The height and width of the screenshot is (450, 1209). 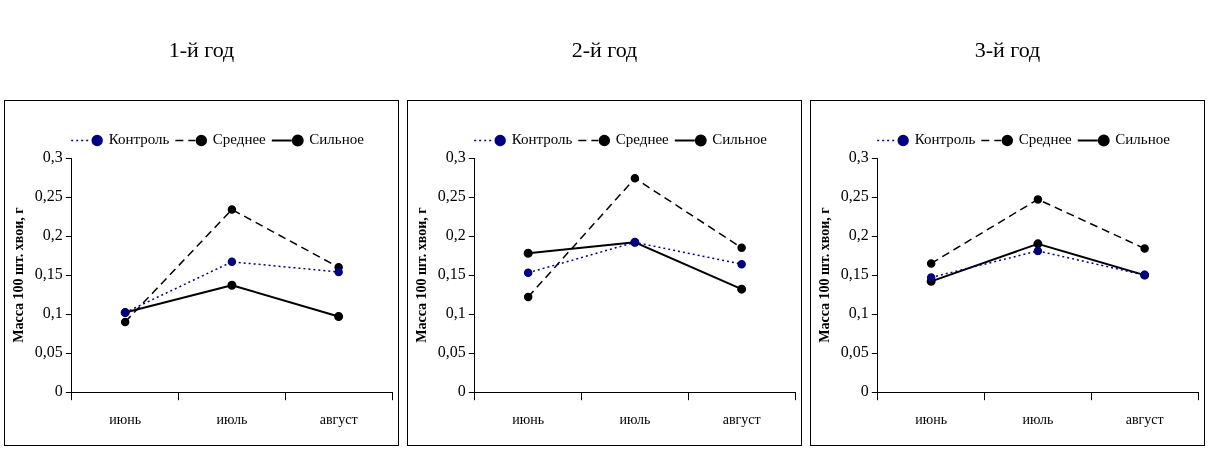 What do you see at coordinates (201, 50) in the screenshot?
I see `chart-title: 1-й год` at bounding box center [201, 50].